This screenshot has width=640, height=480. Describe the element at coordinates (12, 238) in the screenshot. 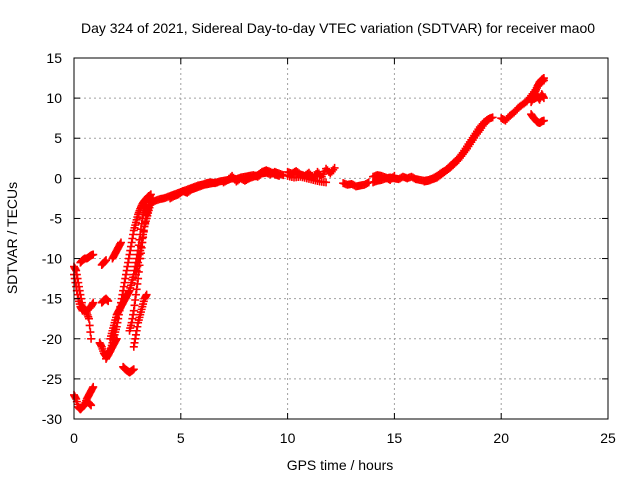

I see `y-axis-label: SDTVAR / TECUs` at that location.